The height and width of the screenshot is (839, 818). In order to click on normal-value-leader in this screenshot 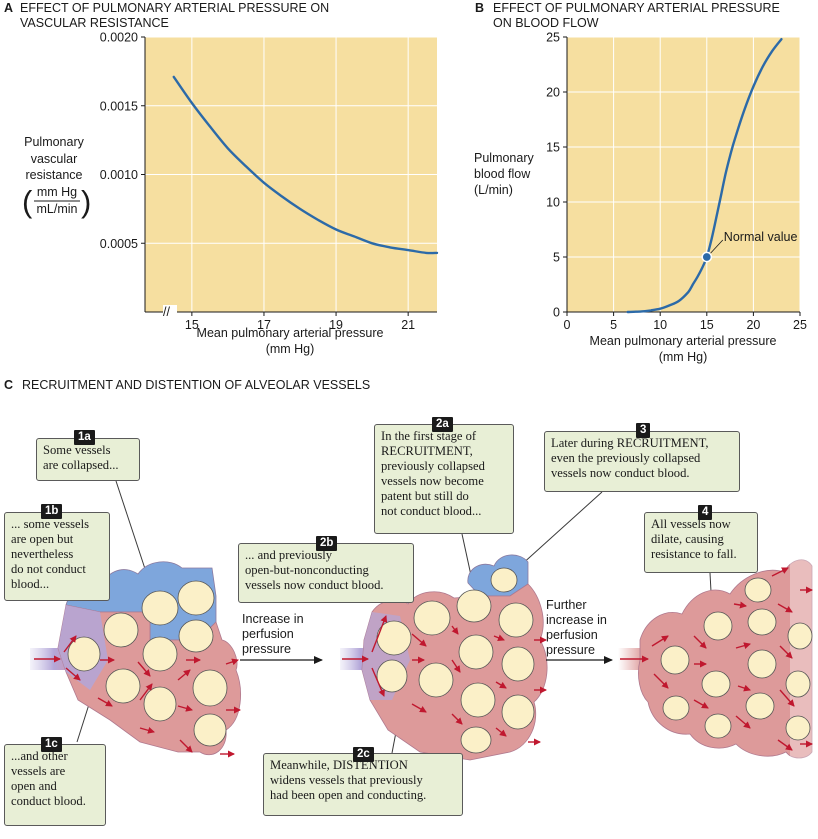, I will do `click(716, 247)`.